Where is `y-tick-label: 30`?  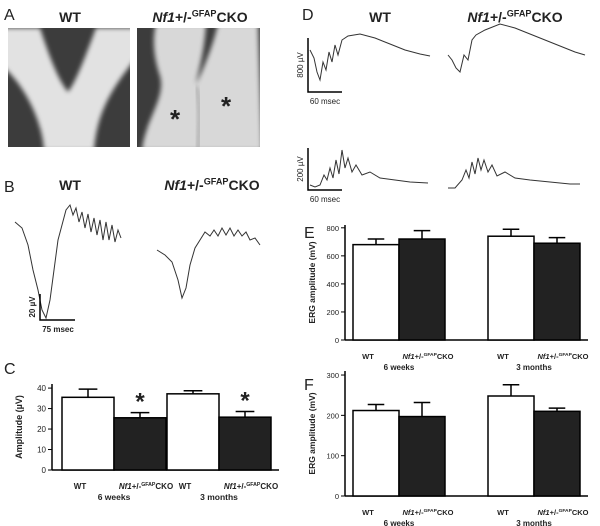 y-tick-label: 30 is located at coordinates (41, 409).